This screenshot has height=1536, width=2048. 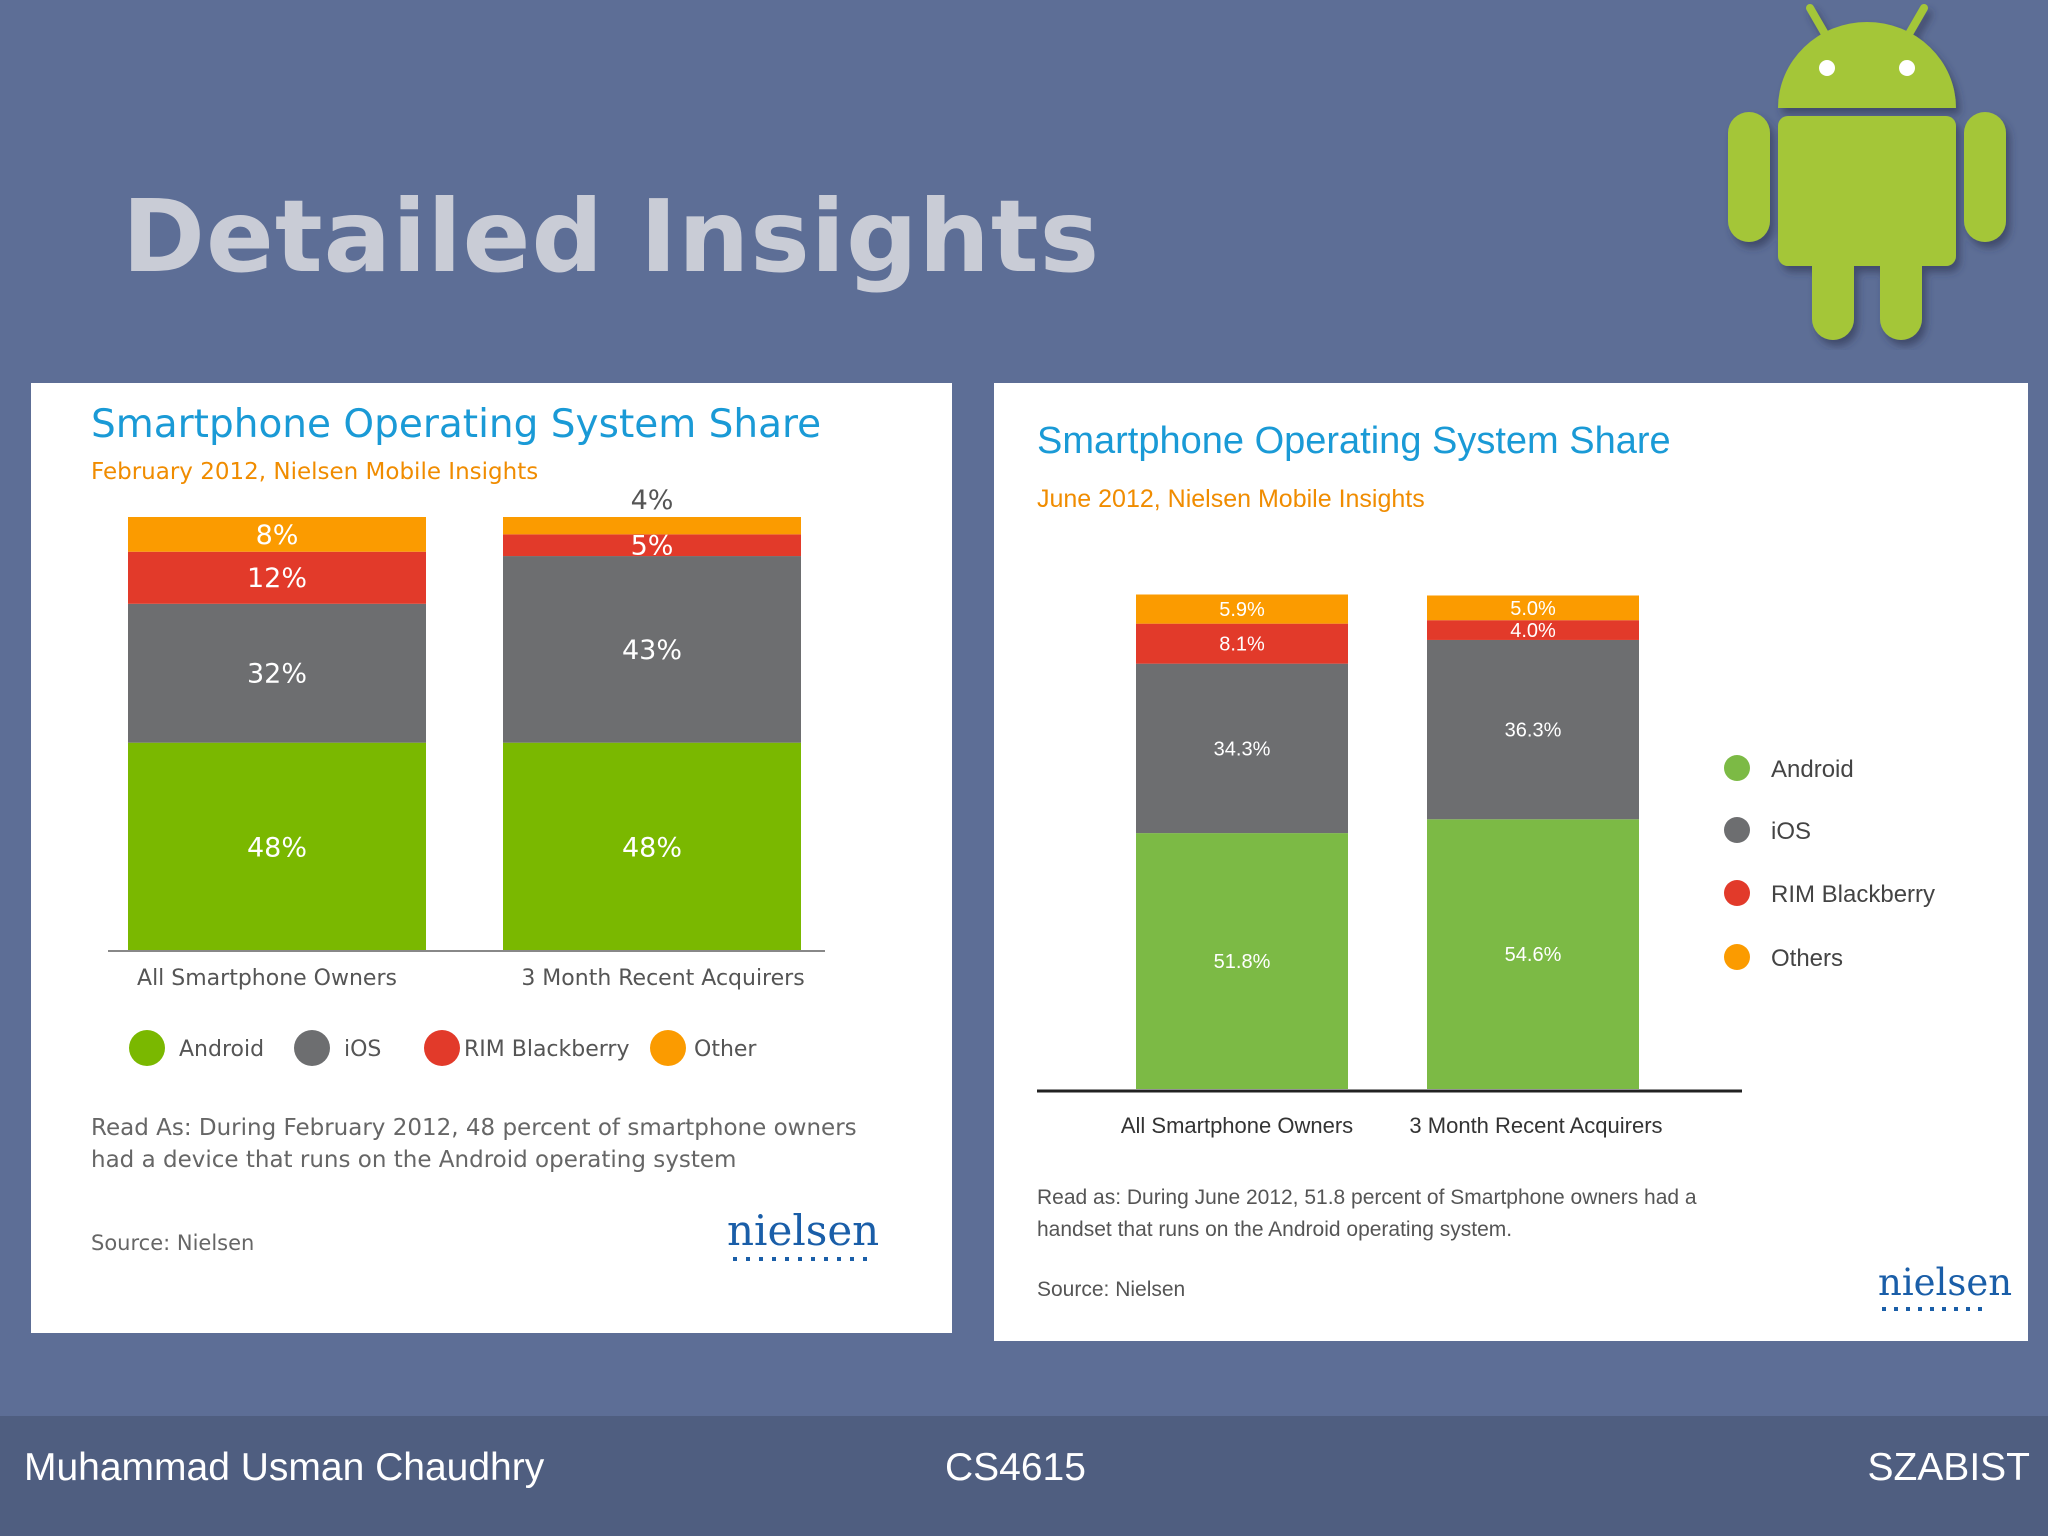 I want to click on data-label: 51.8%, so click(x=1242, y=962).